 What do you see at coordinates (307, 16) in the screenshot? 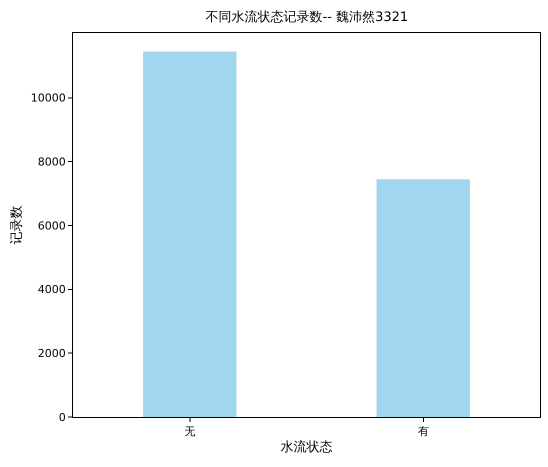
I see `chart-title: 不同水流状态记录数-- 魏沛然3321` at bounding box center [307, 16].